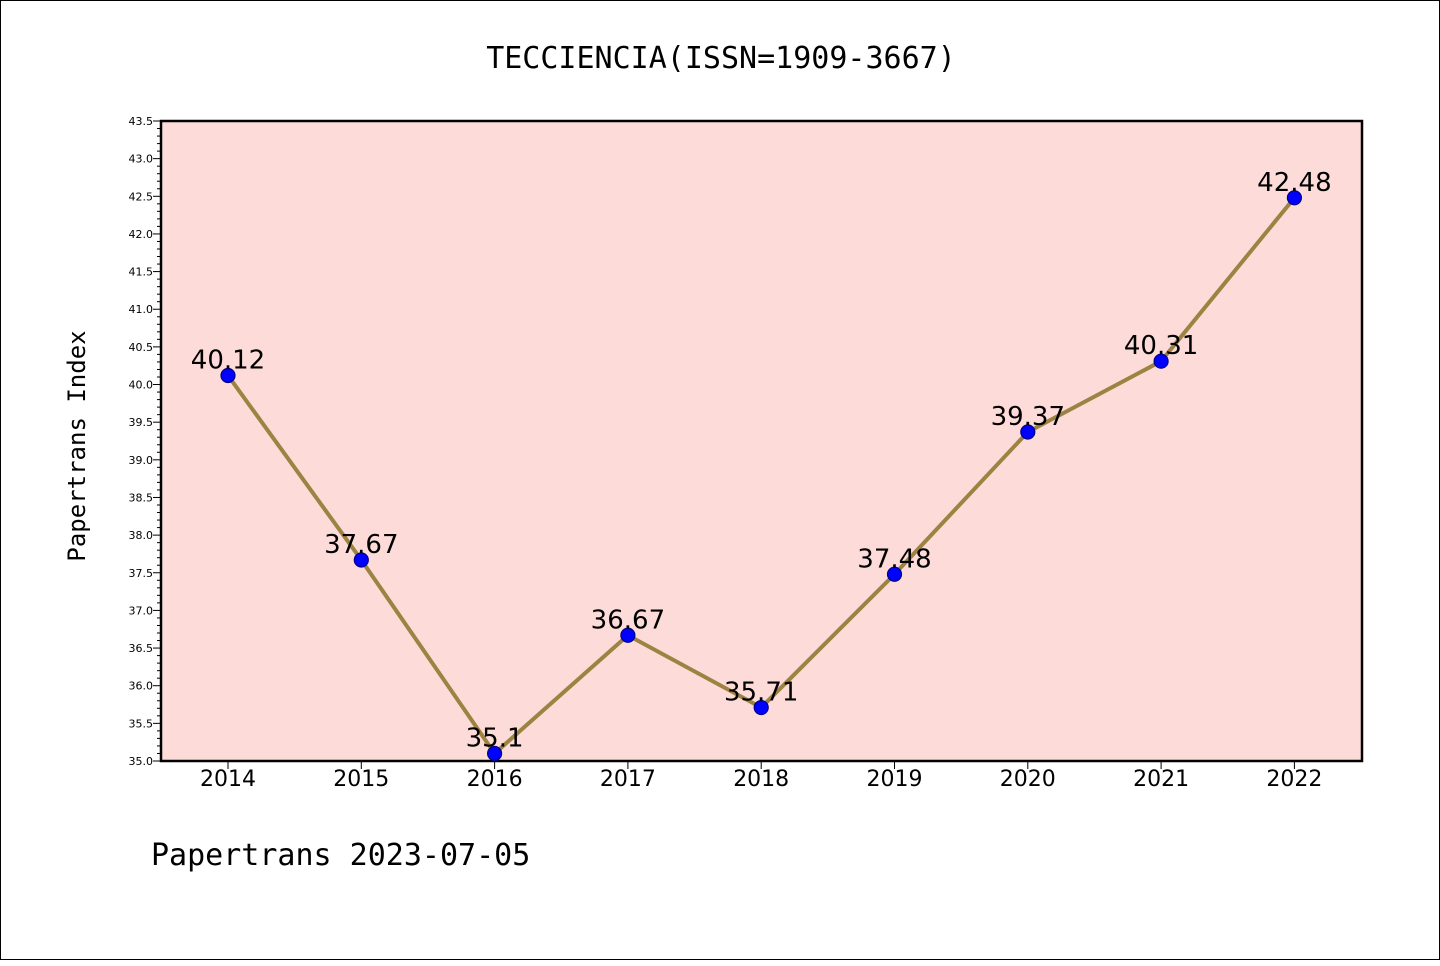 The height and width of the screenshot is (966, 1440). Describe the element at coordinates (895, 779) in the screenshot. I see `x-tick-label: 2019` at that location.